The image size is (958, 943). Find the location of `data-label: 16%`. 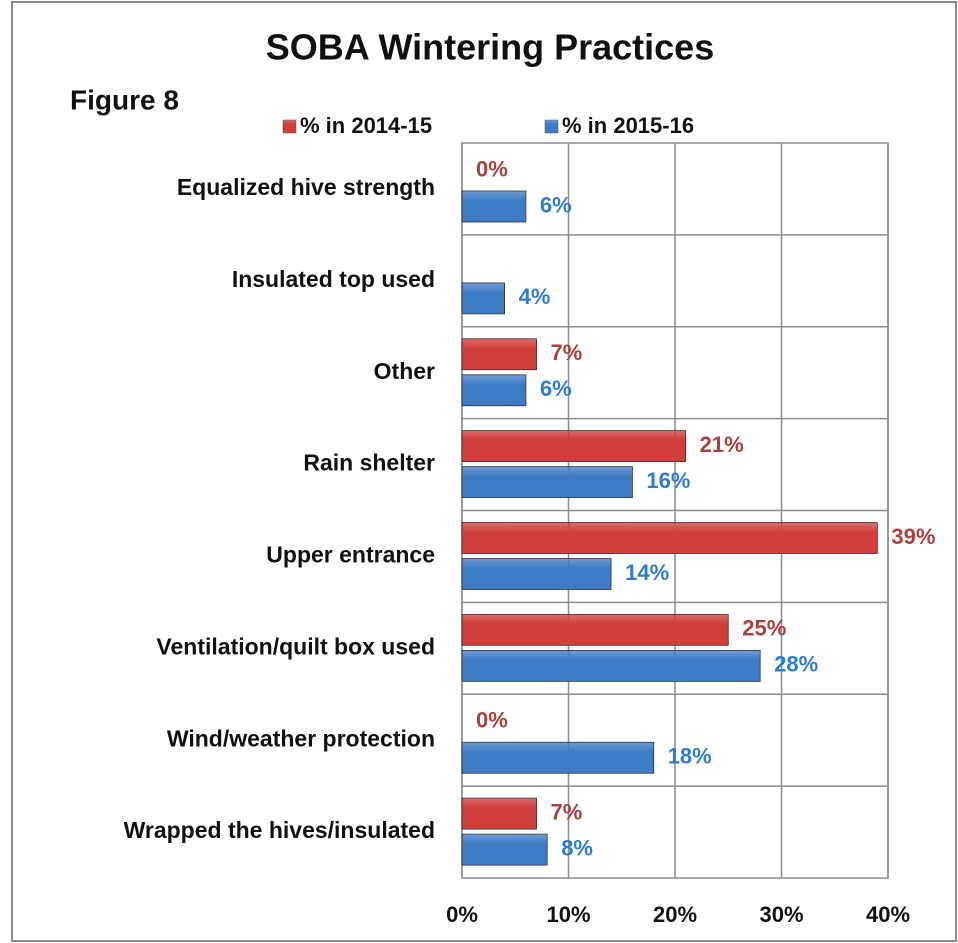

data-label: 16% is located at coordinates (668, 480).